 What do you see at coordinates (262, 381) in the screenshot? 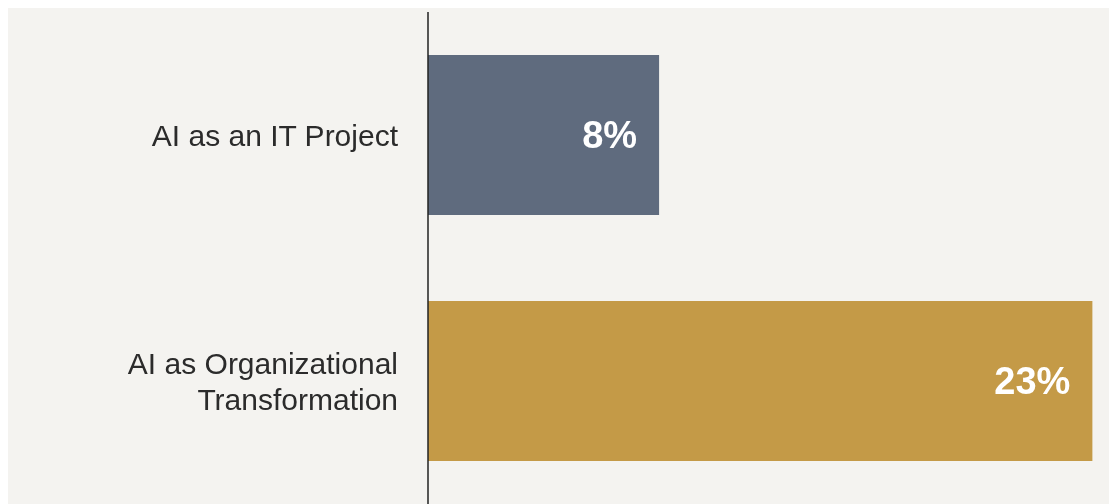
I see `y-tick-label: AI as Organizational Transformation` at bounding box center [262, 381].